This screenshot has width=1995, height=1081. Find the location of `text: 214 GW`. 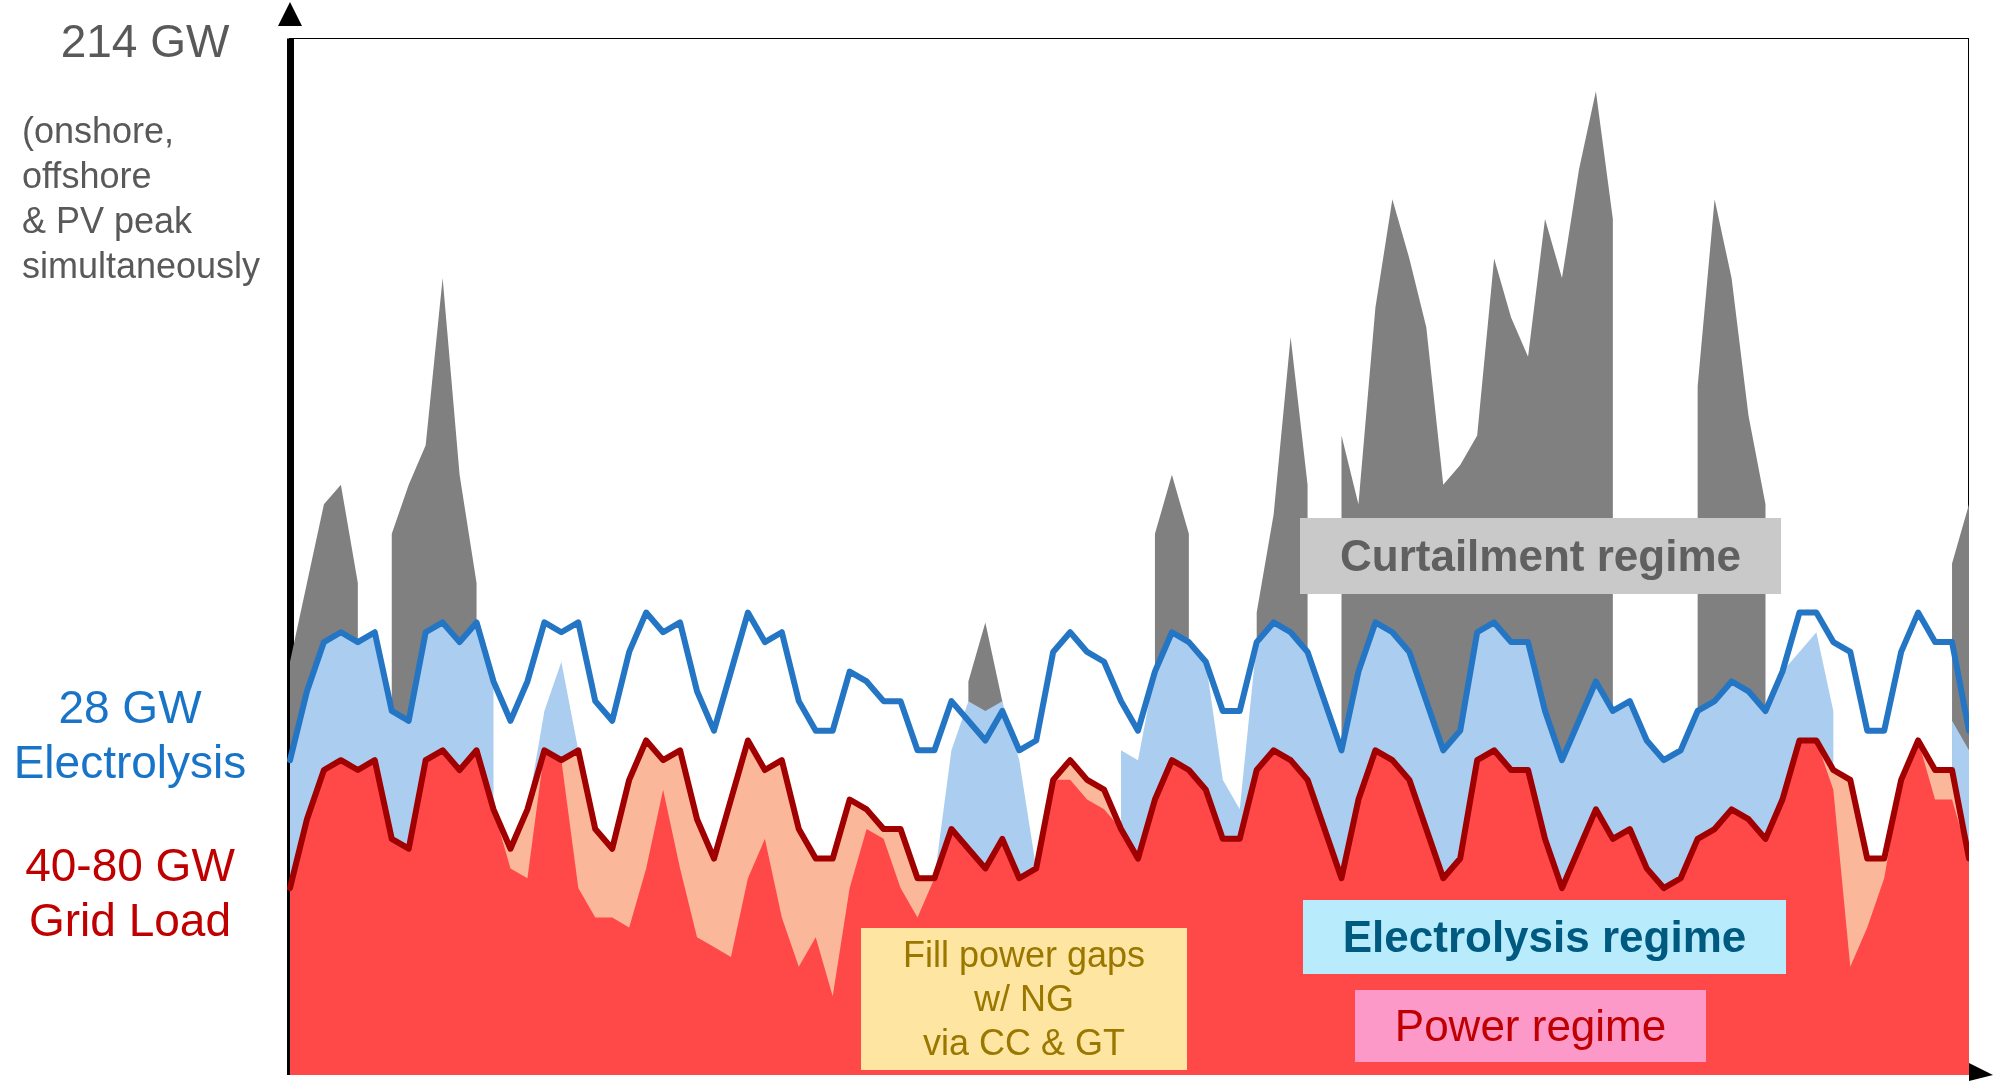

text: 214 GW is located at coordinates (145, 41).